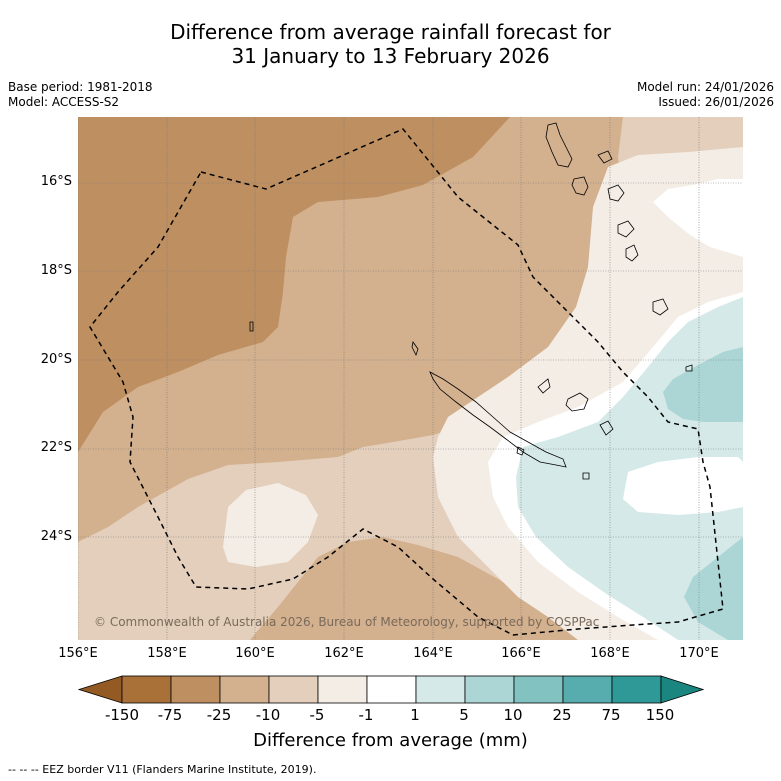 This screenshot has height=781, width=781. Describe the element at coordinates (699, 653) in the screenshot. I see `lon-label-170e: 170°E` at that location.